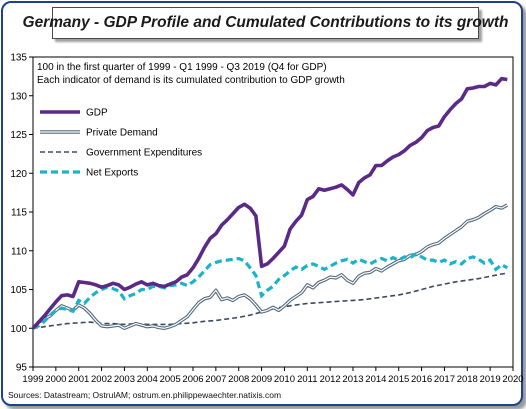 This screenshot has width=526, height=409. What do you see at coordinates (375, 379) in the screenshot?
I see `x-tick-label: 2014` at bounding box center [375, 379].